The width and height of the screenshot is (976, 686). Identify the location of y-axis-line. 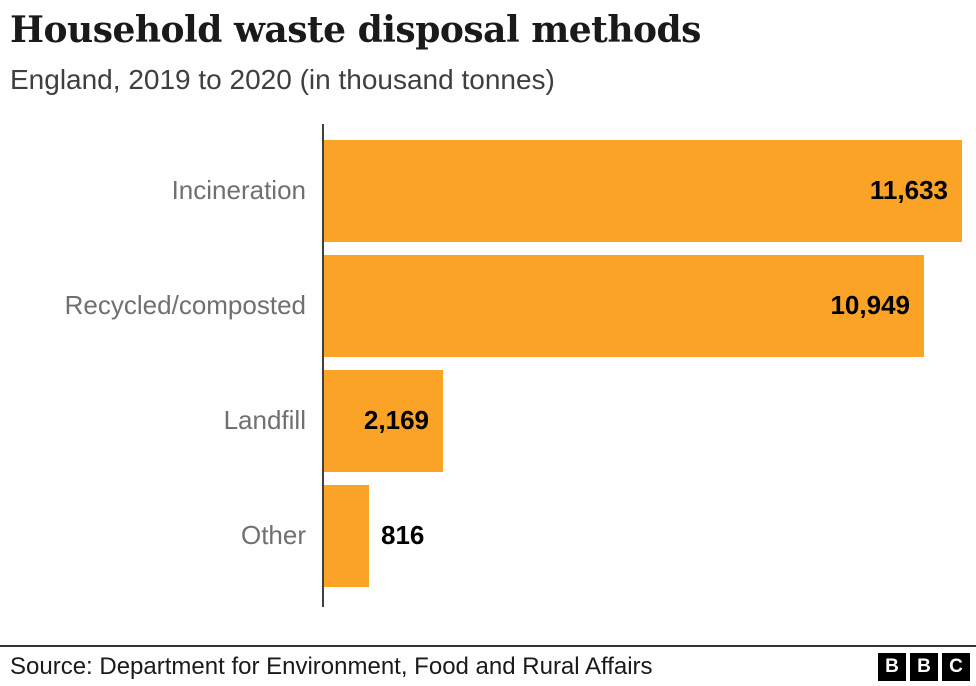
(323, 365).